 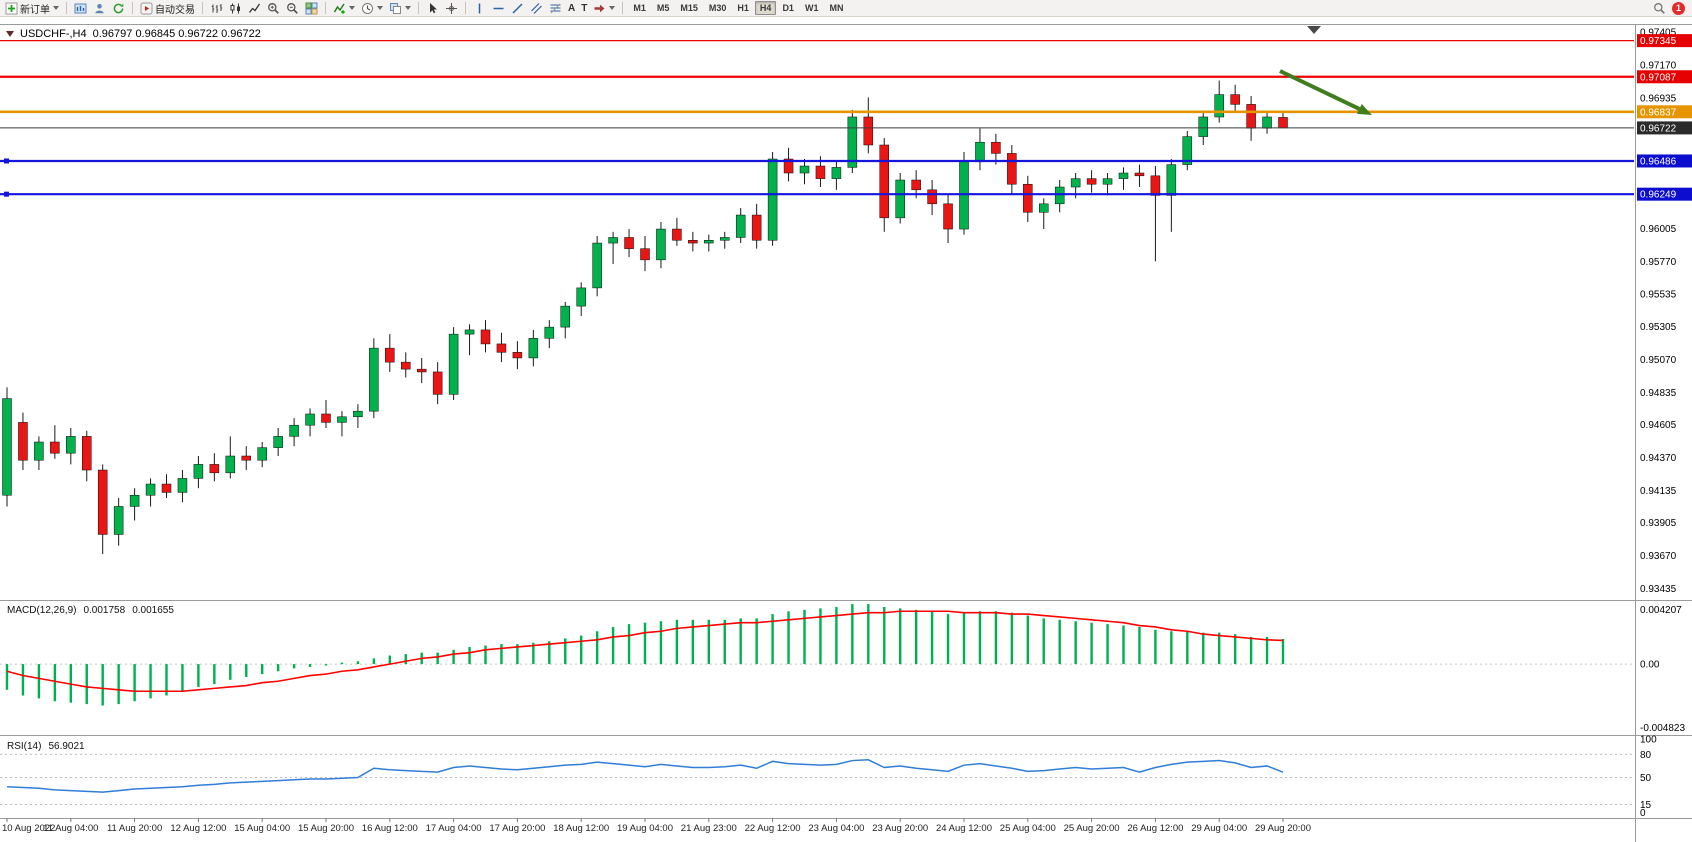 What do you see at coordinates (788, 8) in the screenshot?
I see `timeframe-button-d1: D1` at bounding box center [788, 8].